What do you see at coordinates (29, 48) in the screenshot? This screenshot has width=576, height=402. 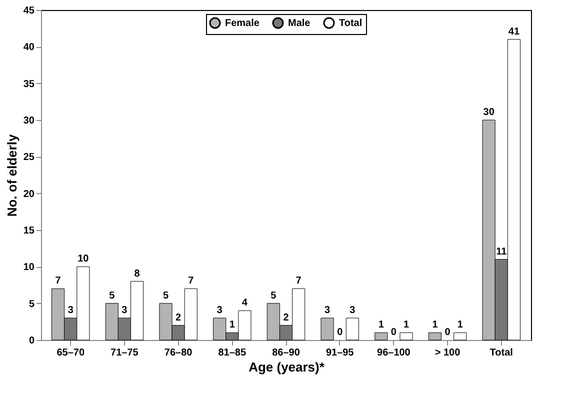 I see `y-tick-label: 40` at bounding box center [29, 48].